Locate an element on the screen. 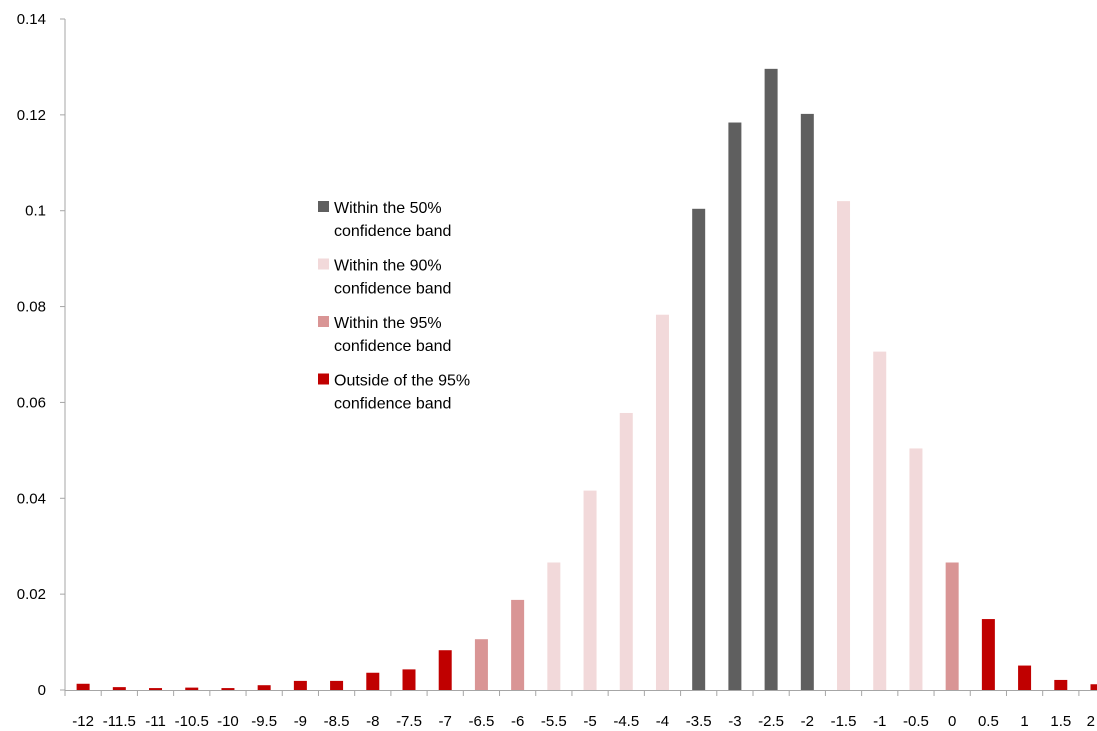  x-tick-label: -10.5 is located at coordinates (192, 721).